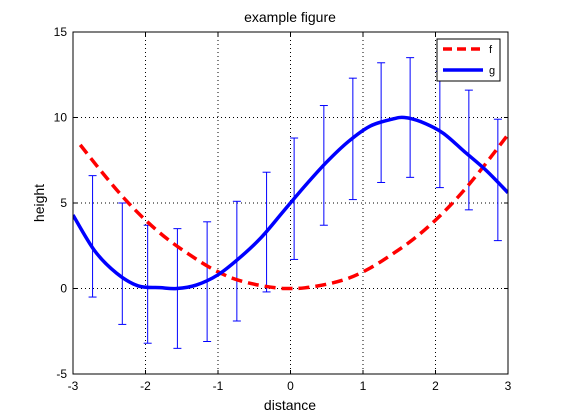 Image resolution: width=561 pixels, height=420 pixels. I want to click on x-axis-label: distance, so click(290, 405).